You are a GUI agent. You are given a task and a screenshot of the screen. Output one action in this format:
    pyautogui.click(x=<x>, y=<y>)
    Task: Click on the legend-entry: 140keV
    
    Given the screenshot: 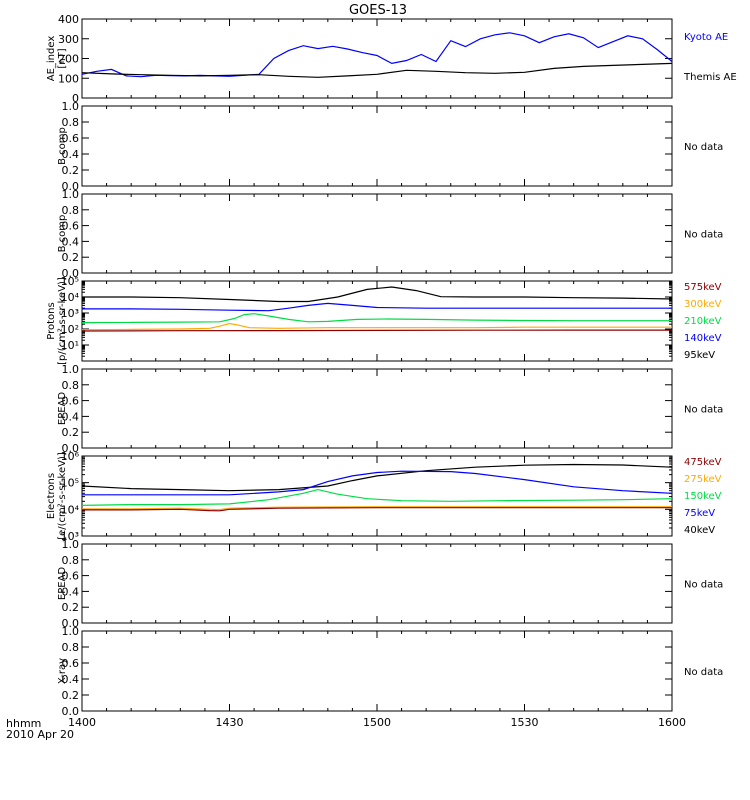 What is the action you would take?
    pyautogui.click(x=703, y=338)
    